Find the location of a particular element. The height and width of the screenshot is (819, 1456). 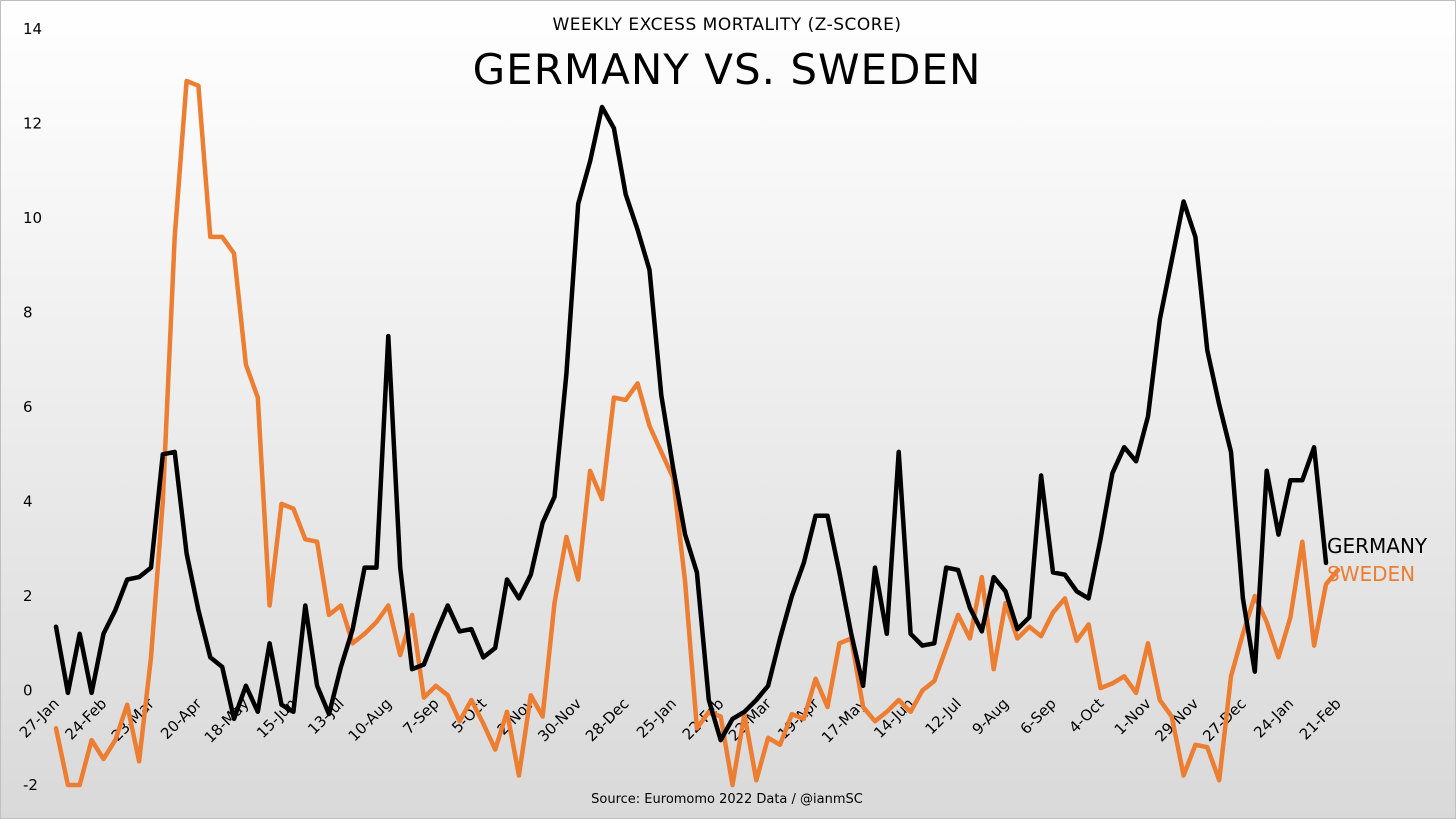

x-tick-label: 10-Aug is located at coordinates (370, 720).